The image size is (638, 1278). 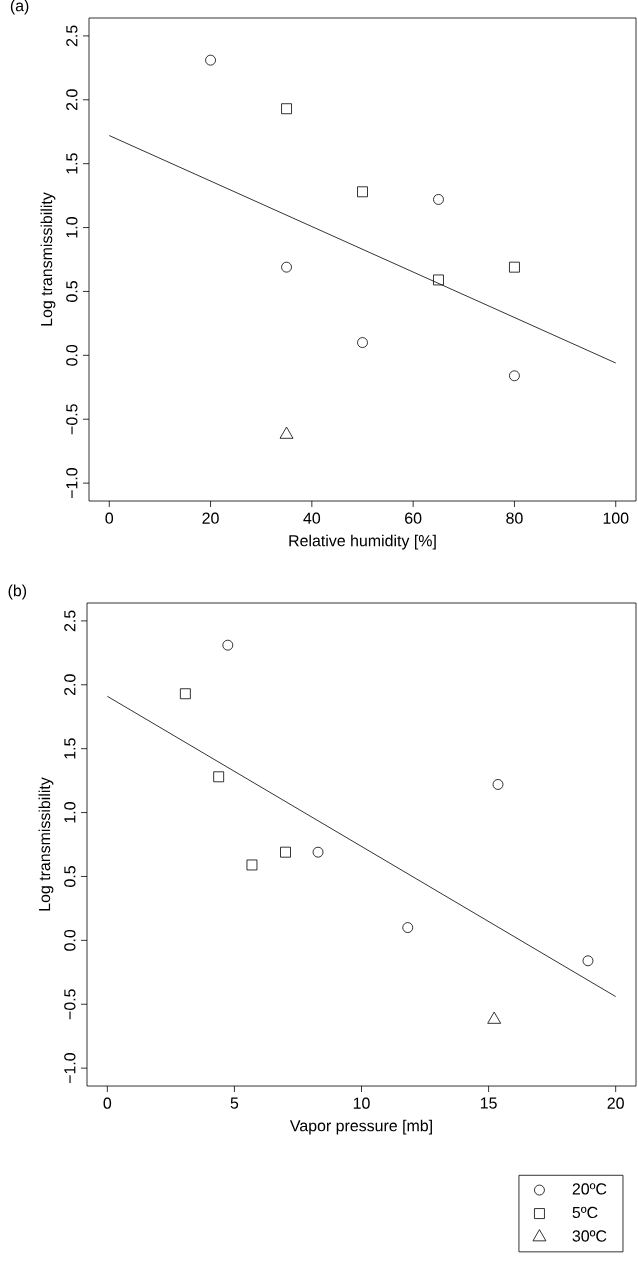 I want to click on legend-label: 30ºC, so click(x=589, y=1236).